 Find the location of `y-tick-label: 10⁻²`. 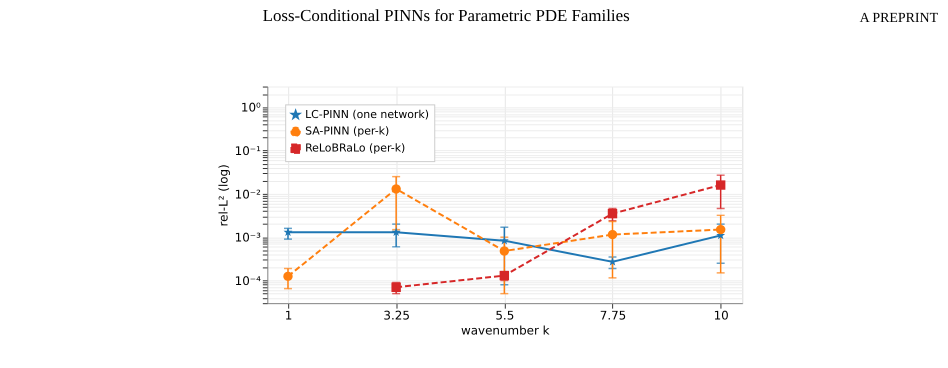

y-tick-label: 10⁻² is located at coordinates (248, 194).